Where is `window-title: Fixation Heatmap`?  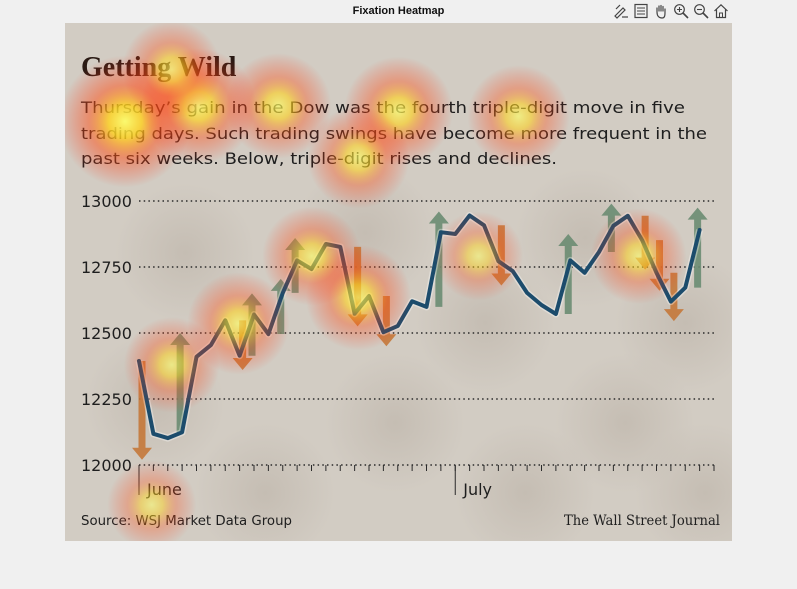 window-title: Fixation Heatmap is located at coordinates (398, 11).